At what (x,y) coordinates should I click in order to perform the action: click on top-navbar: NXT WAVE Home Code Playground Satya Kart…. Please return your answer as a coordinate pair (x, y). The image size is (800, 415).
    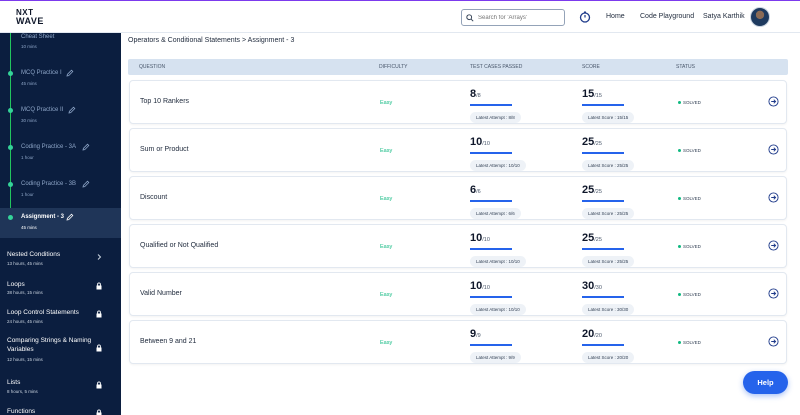
    Looking at the image, I should click on (400, 16).